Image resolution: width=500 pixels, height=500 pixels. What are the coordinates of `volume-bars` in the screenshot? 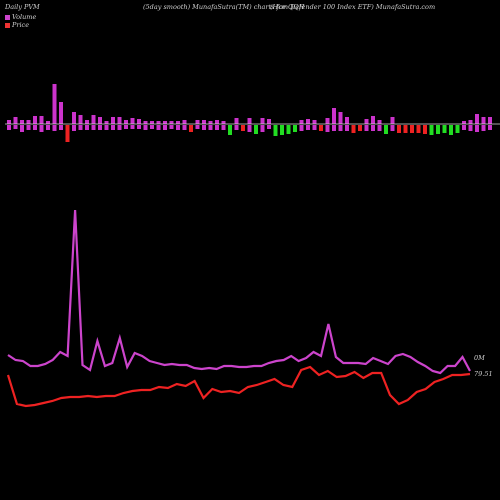 It's located at (249, 113).